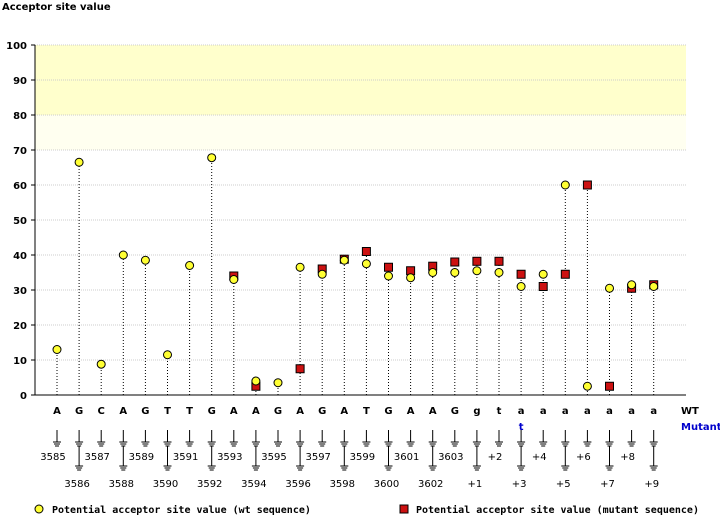 The image size is (720, 520). I want to click on position-label: 3600, so click(386, 484).